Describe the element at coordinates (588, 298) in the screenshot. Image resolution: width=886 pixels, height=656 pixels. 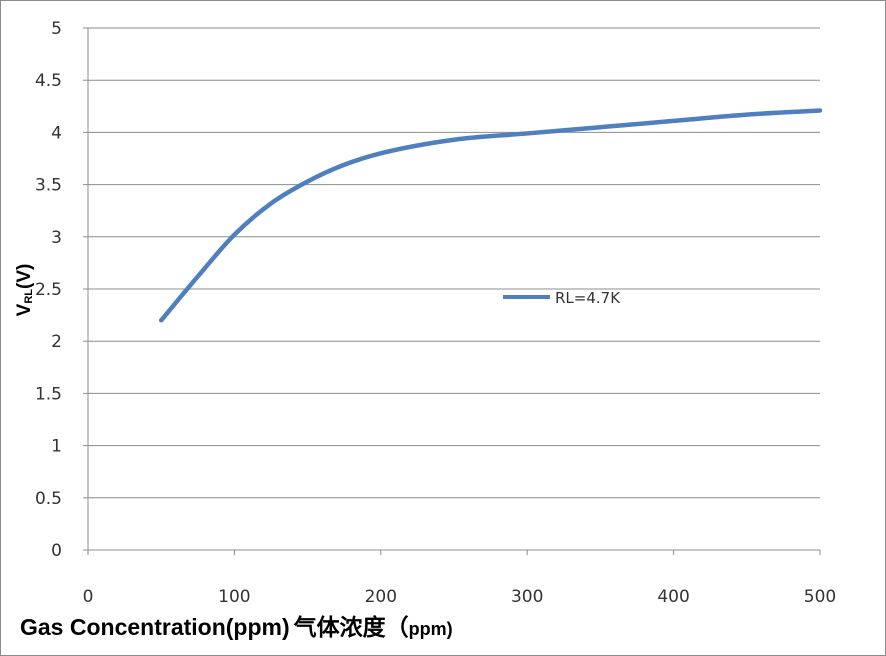
I see `legend-label-rl-4-7k: RL=4.7K` at that location.